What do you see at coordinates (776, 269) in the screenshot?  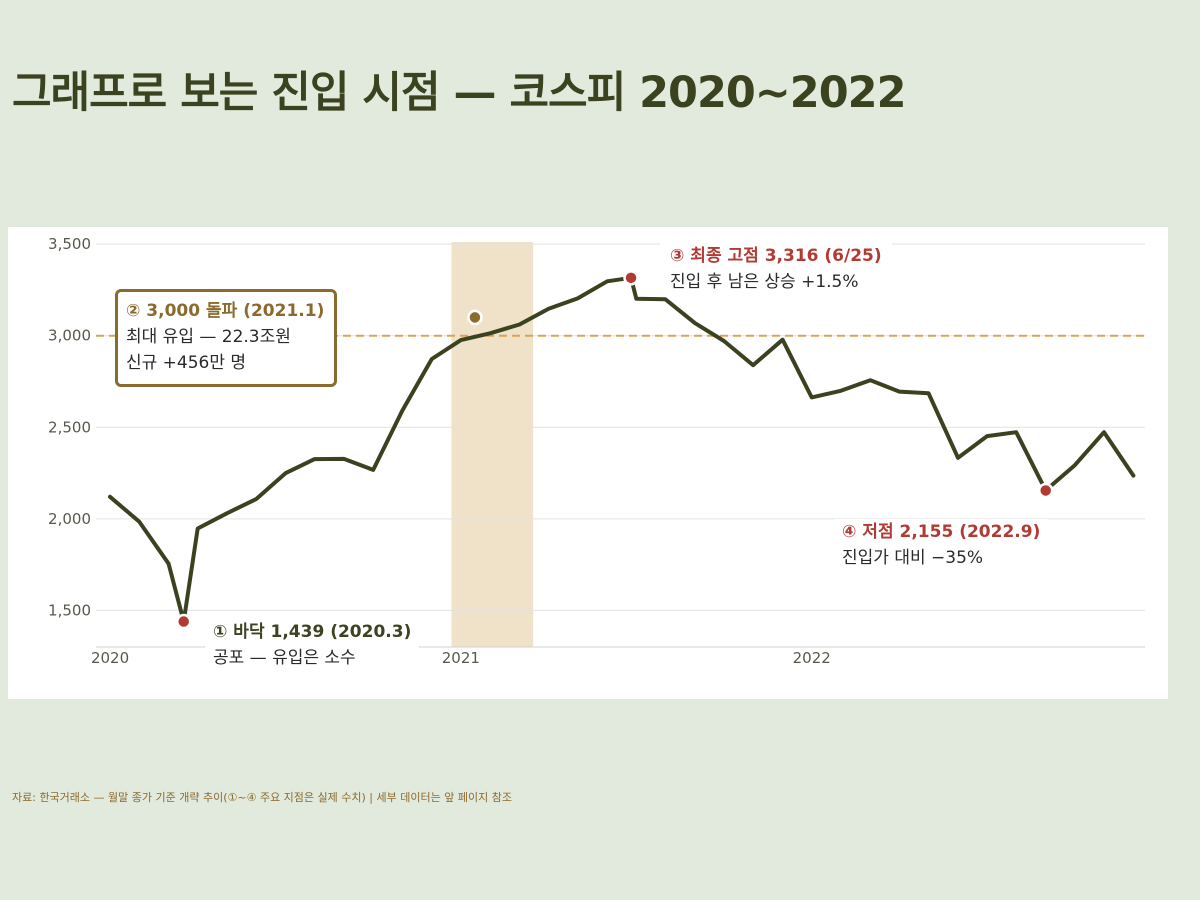 I see `annotation-final-peak: ③ 최종 고점 3,316 (6/25) 진입 후 남은 상승 +1.5%` at bounding box center [776, 269].